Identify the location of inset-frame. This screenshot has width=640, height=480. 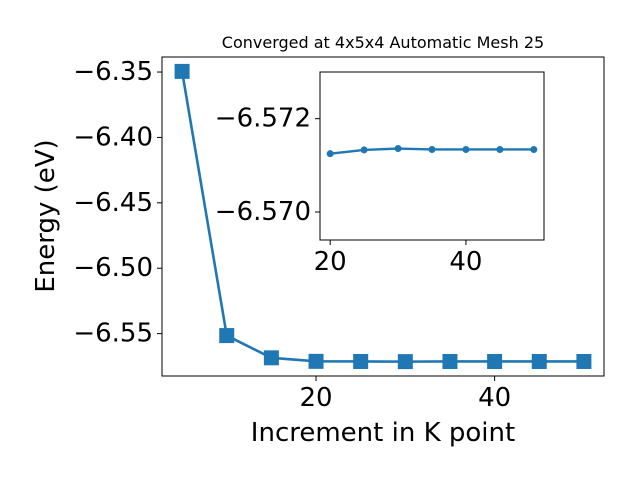
(432, 156).